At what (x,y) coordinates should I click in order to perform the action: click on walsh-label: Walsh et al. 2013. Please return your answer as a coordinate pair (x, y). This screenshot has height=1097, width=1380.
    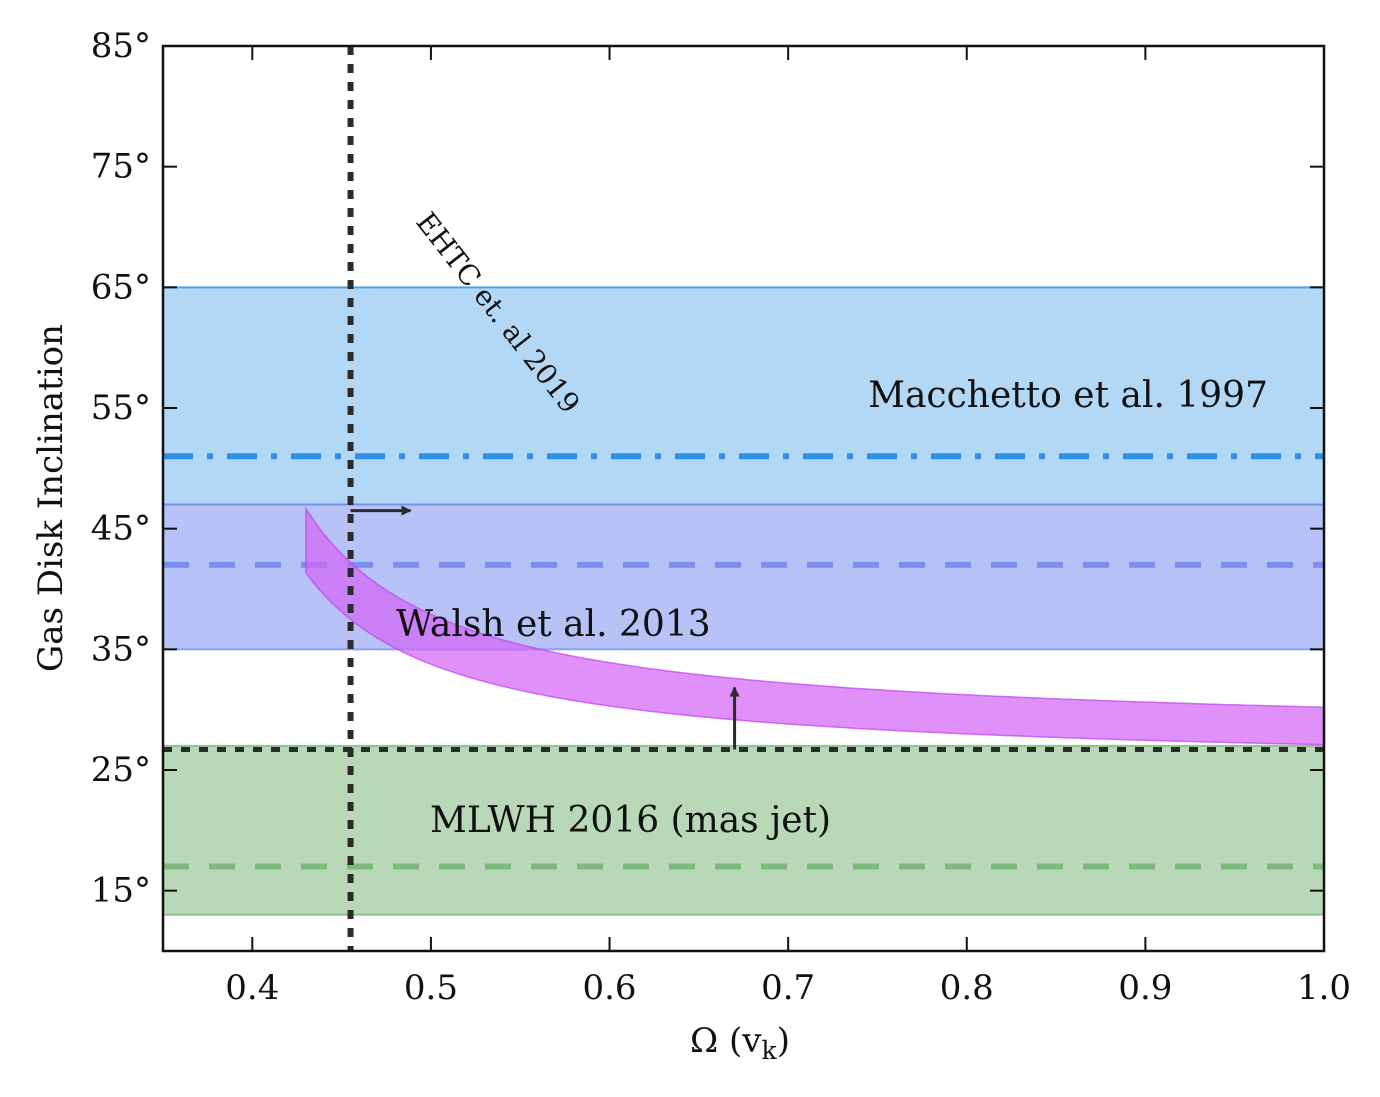
    Looking at the image, I should click on (553, 624).